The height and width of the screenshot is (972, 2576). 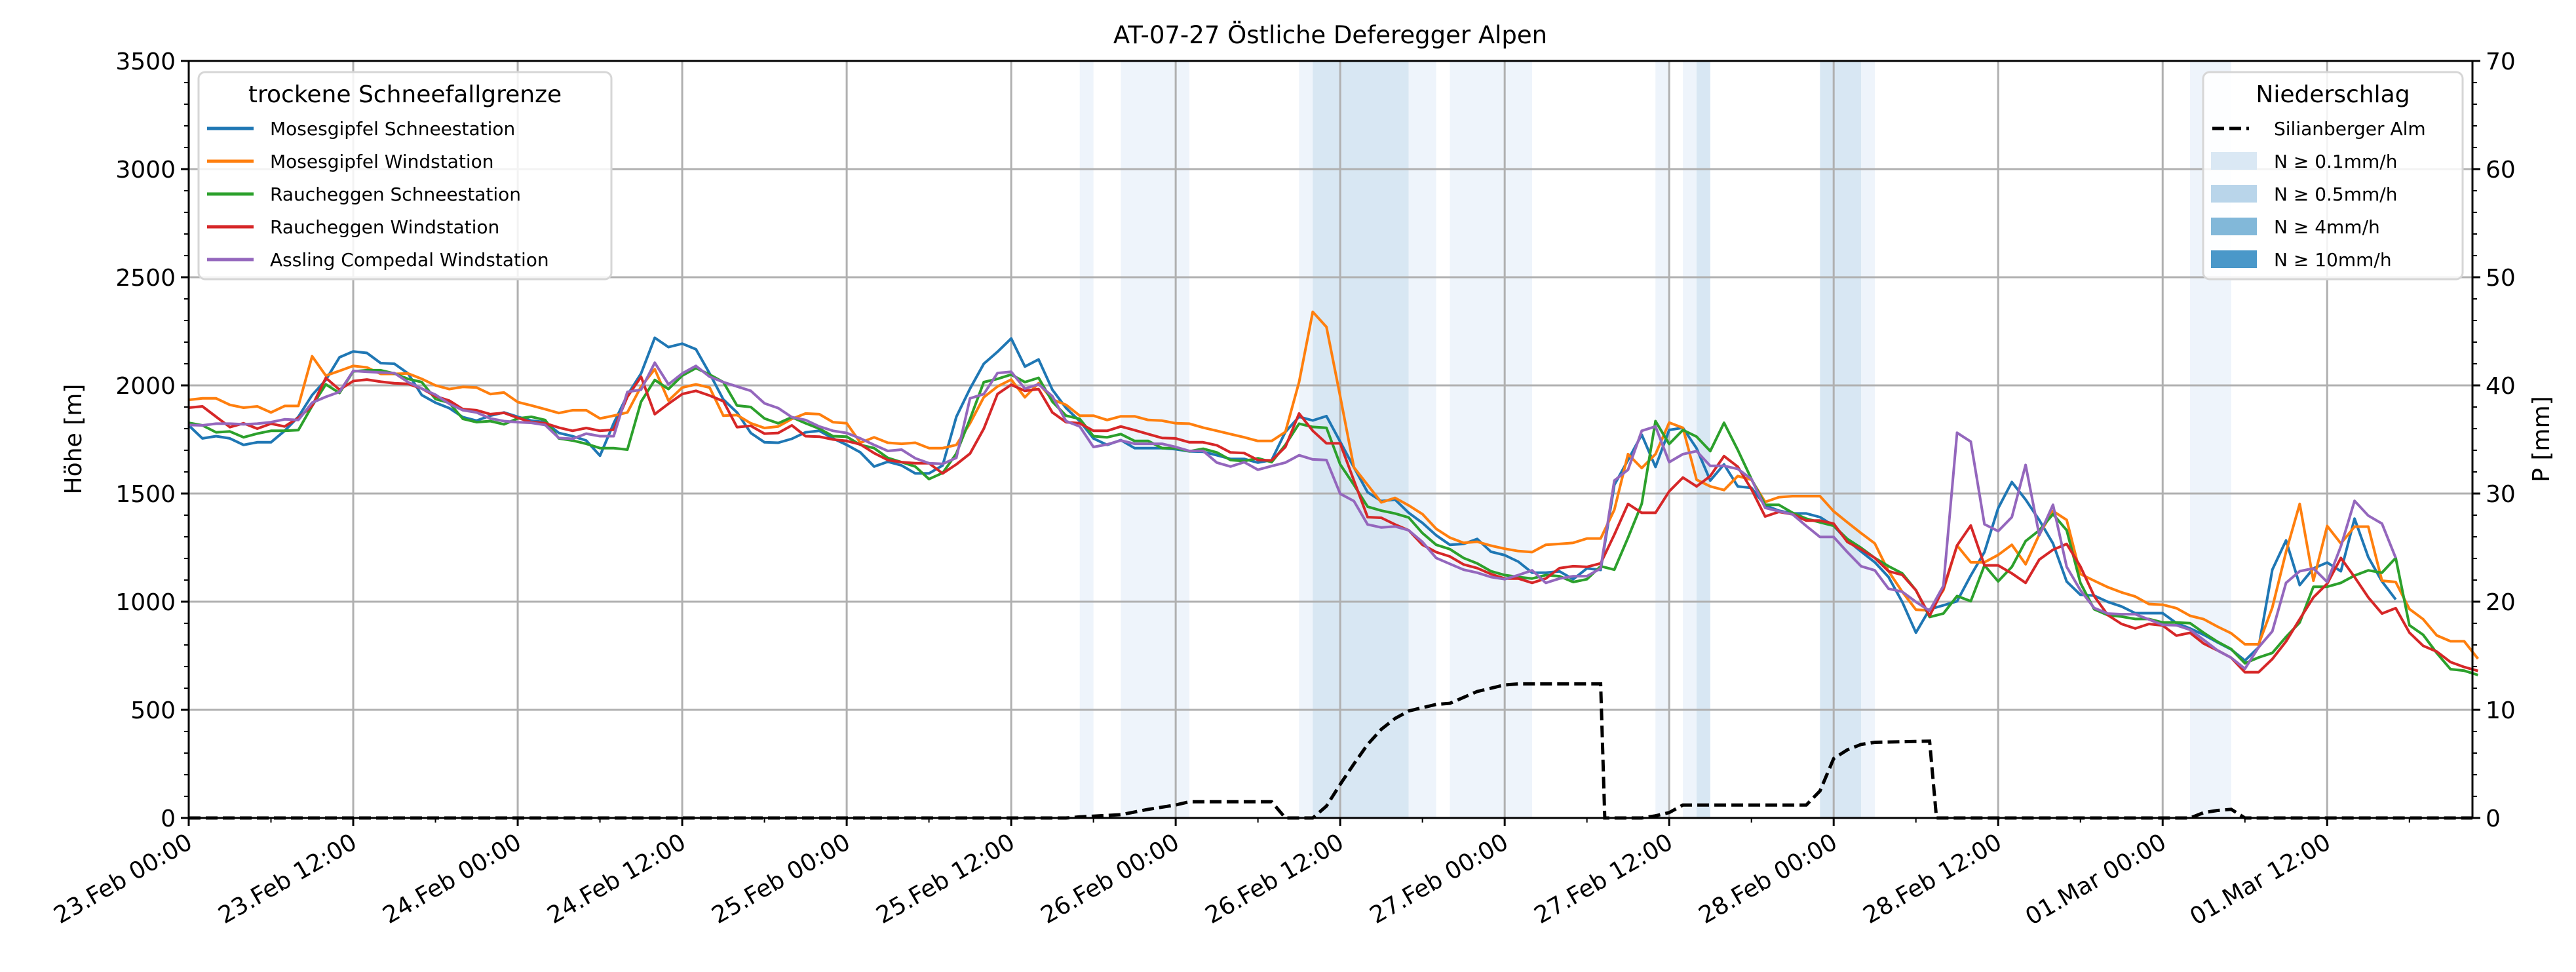 What do you see at coordinates (2501, 386) in the screenshot?
I see `y-right-tick-label: 40` at bounding box center [2501, 386].